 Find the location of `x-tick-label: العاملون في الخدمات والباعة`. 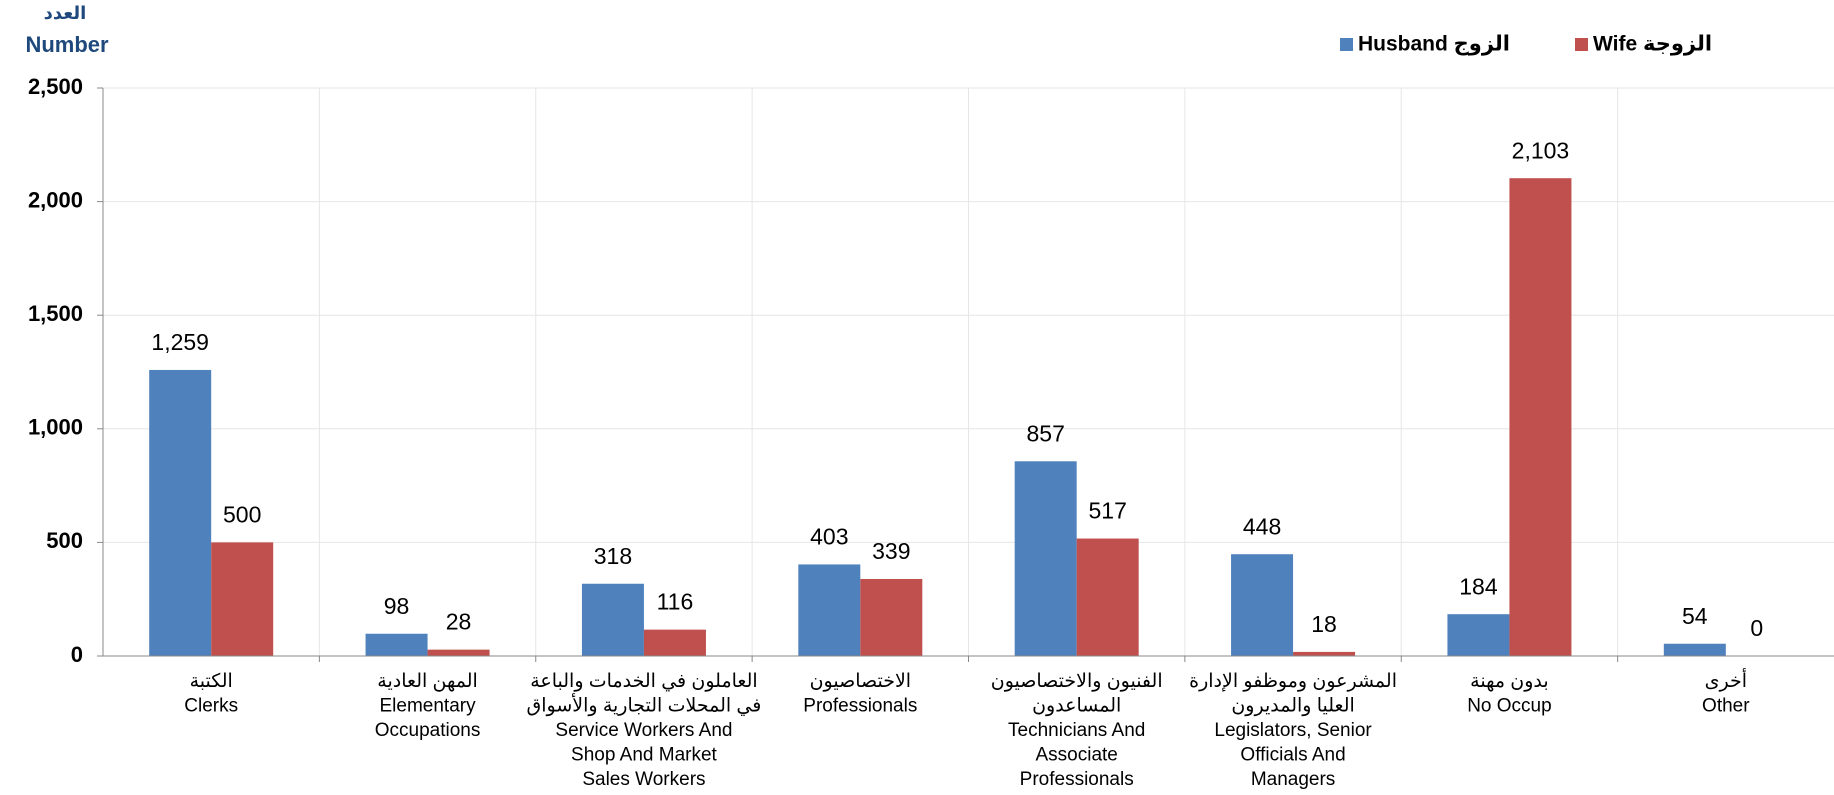

x-tick-label: العاملون في الخدمات والباعة is located at coordinates (643, 681).